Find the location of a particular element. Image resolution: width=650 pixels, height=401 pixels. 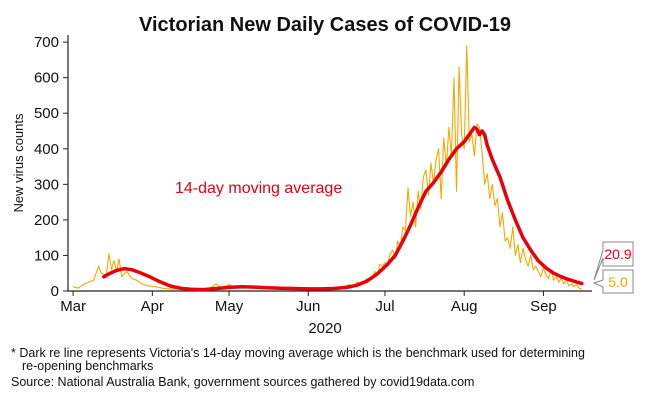

y-tick-label: 700 is located at coordinates (46, 42).